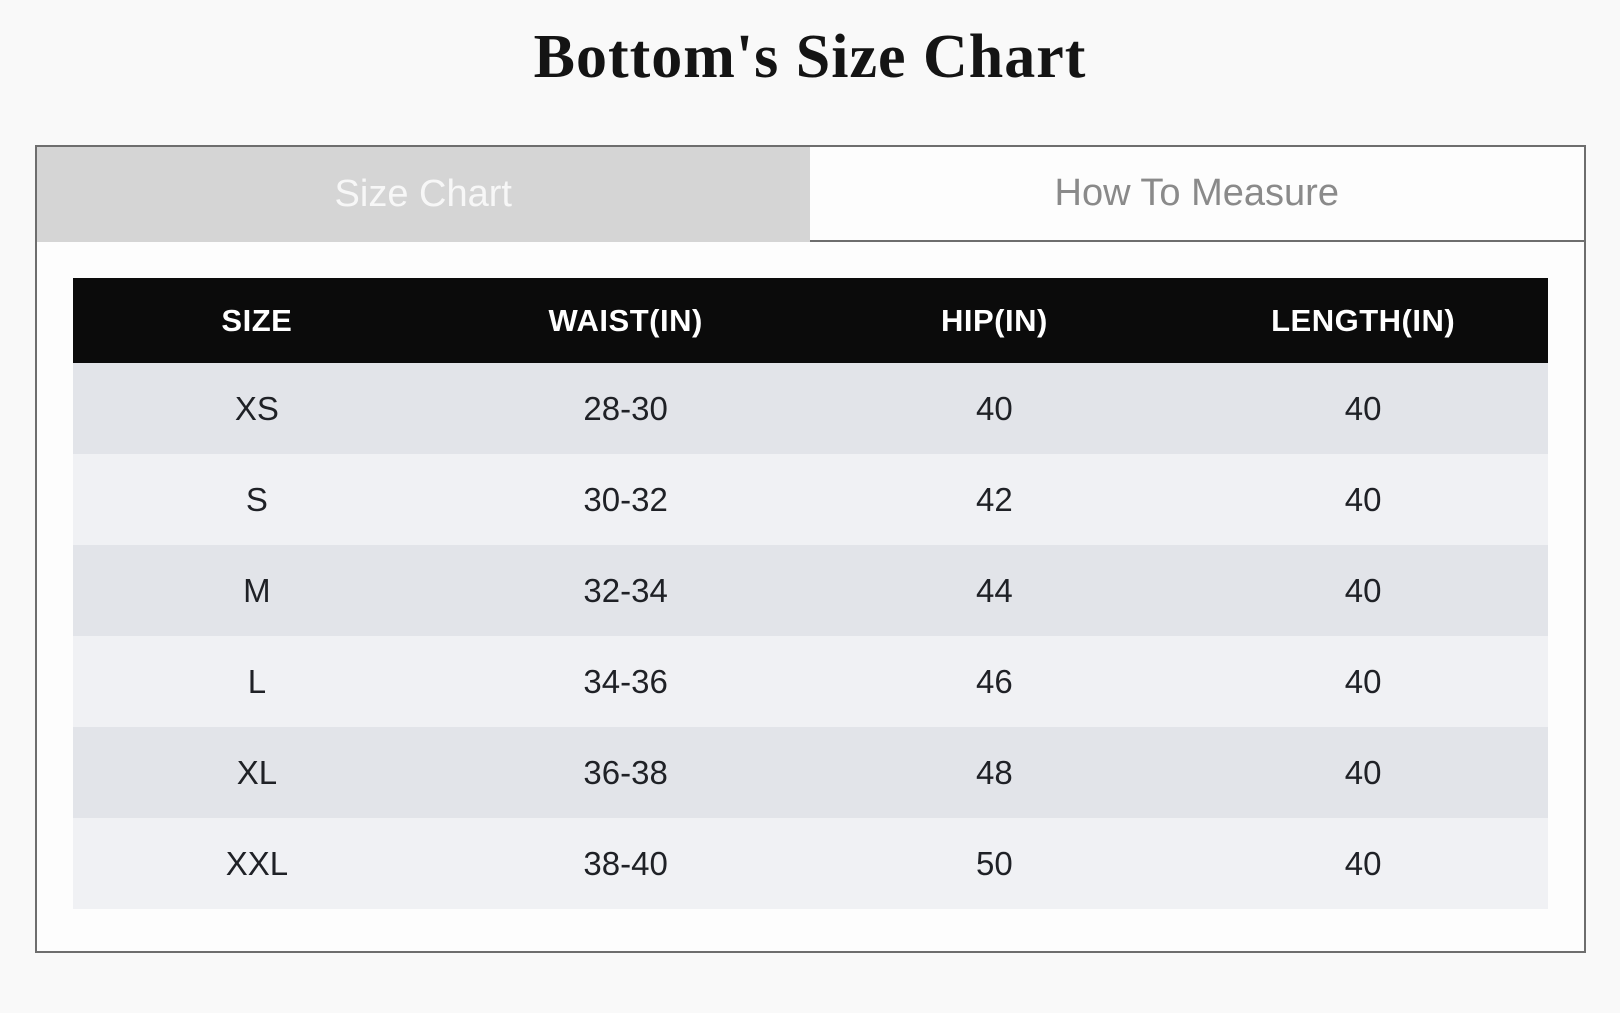  Describe the element at coordinates (994, 863) in the screenshot. I see `cell-hip: 50` at that location.